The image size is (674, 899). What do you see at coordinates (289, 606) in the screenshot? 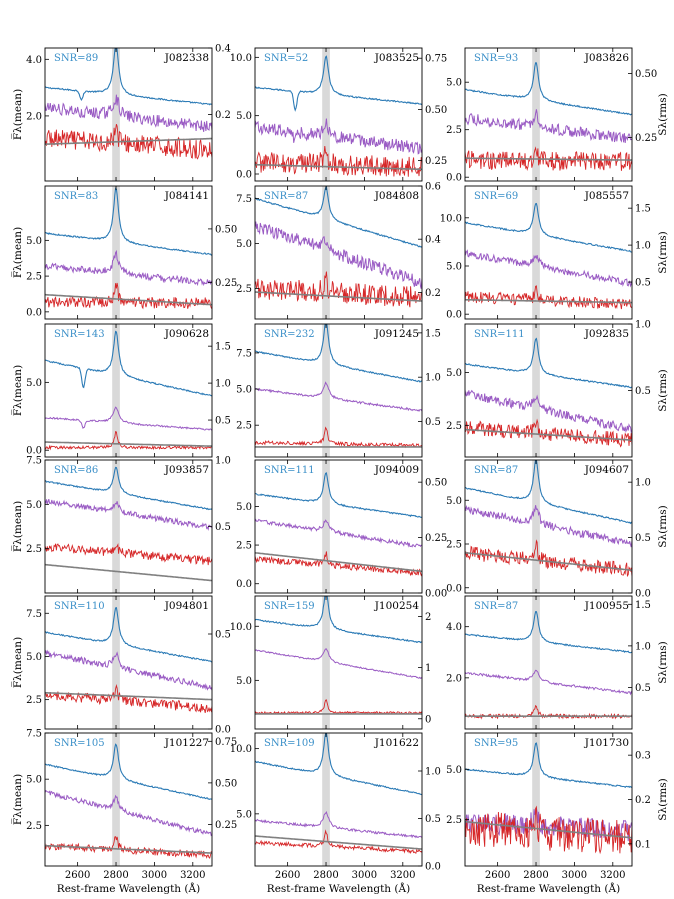
I see `snr-label: SNR=159` at bounding box center [289, 606].